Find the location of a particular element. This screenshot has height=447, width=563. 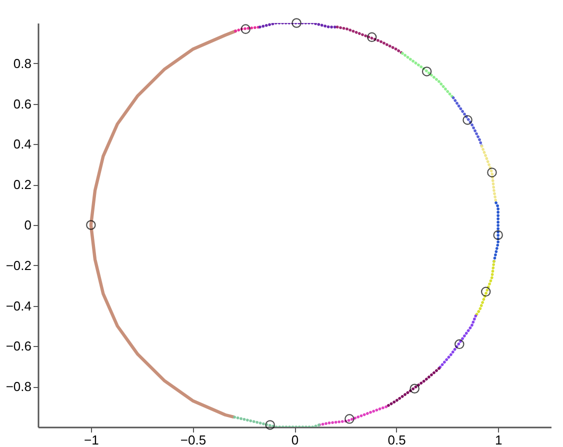

x-tick-label: −1 is located at coordinates (91, 439).